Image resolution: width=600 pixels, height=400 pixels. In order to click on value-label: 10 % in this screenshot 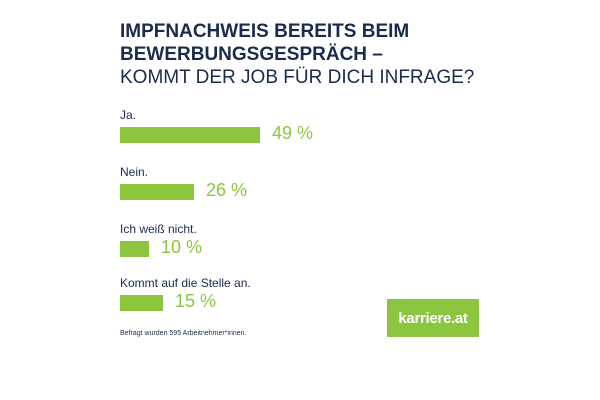, I will do `click(182, 247)`.